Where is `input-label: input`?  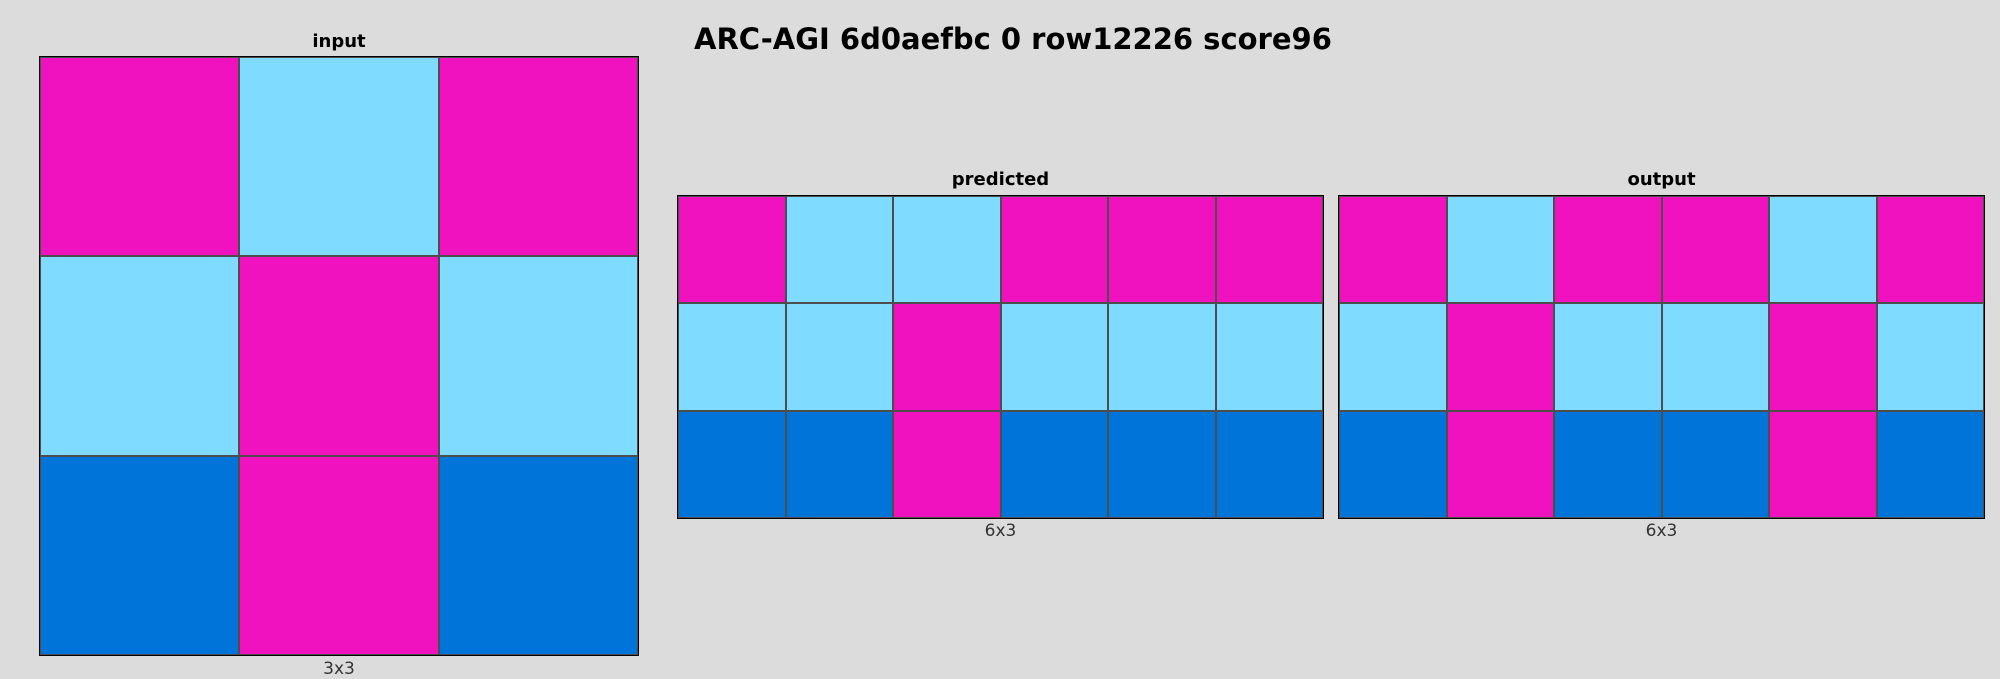
input-label: input is located at coordinates (339, 41).